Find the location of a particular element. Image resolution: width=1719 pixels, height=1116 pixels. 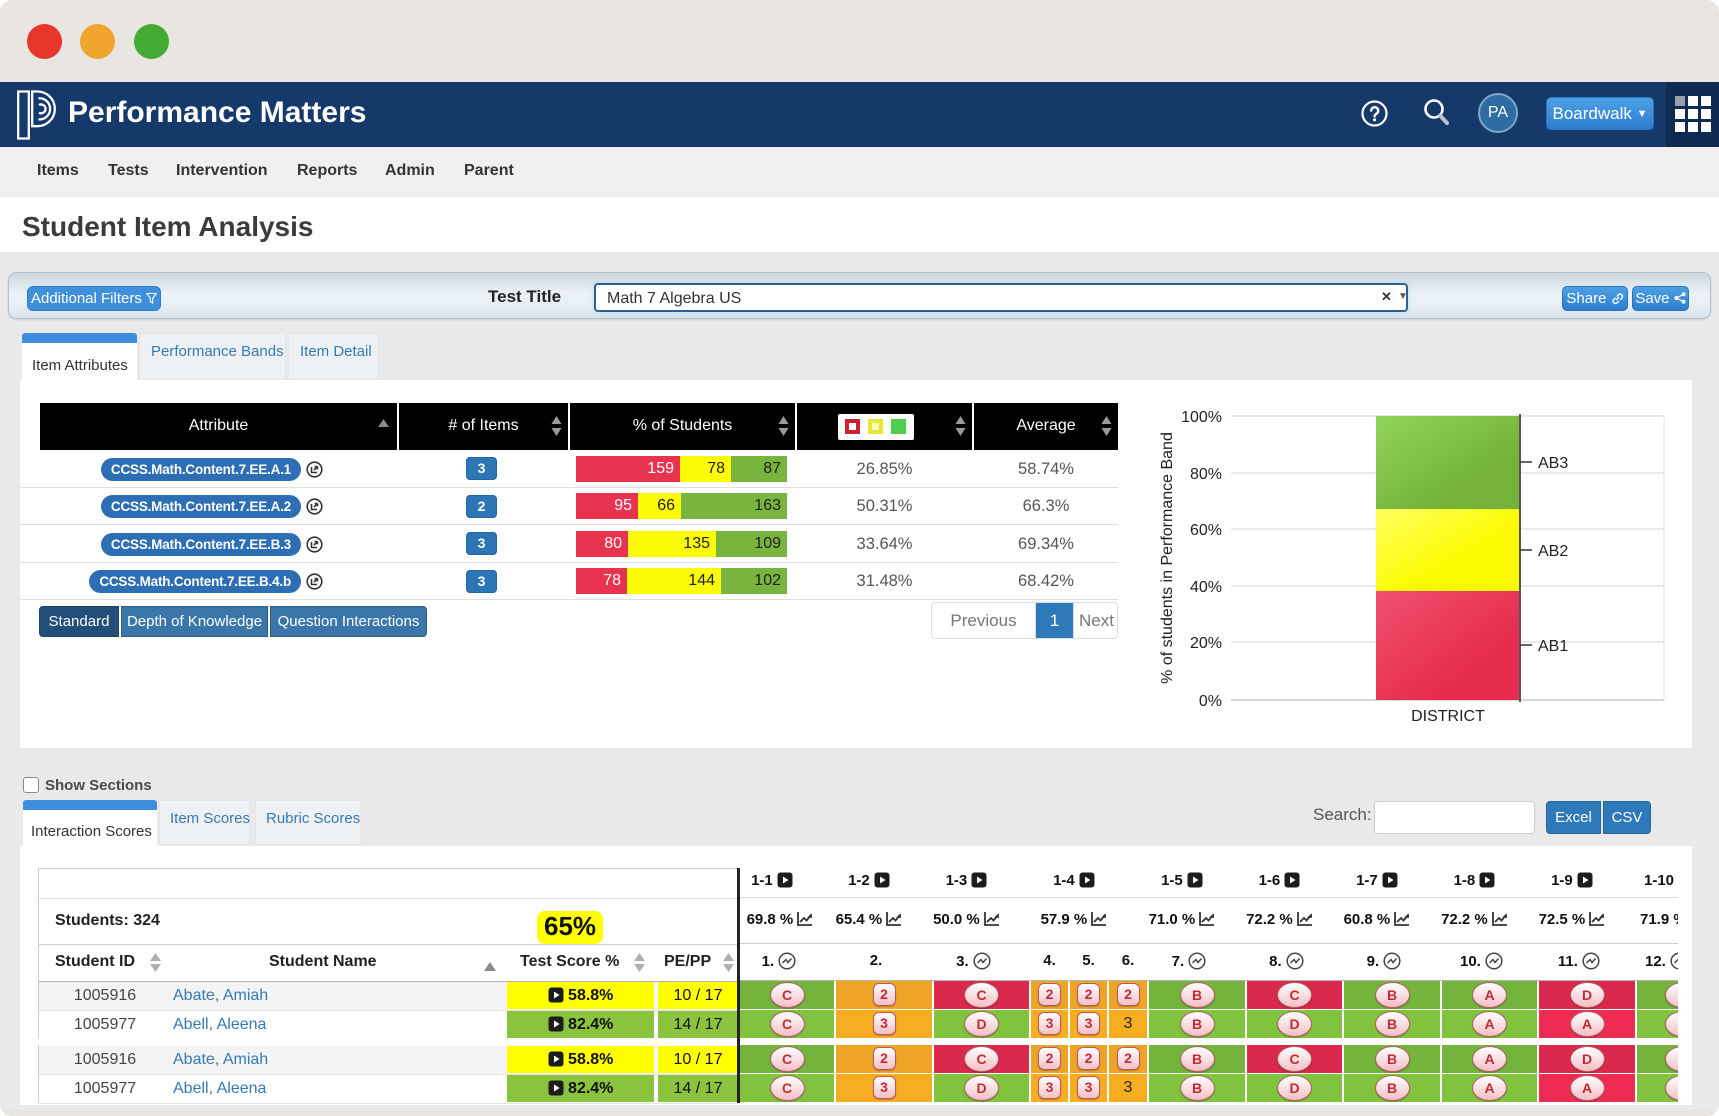

svg-text:% of students in Performance B: % of students in Performance Band is located at coordinates (1167, 558).